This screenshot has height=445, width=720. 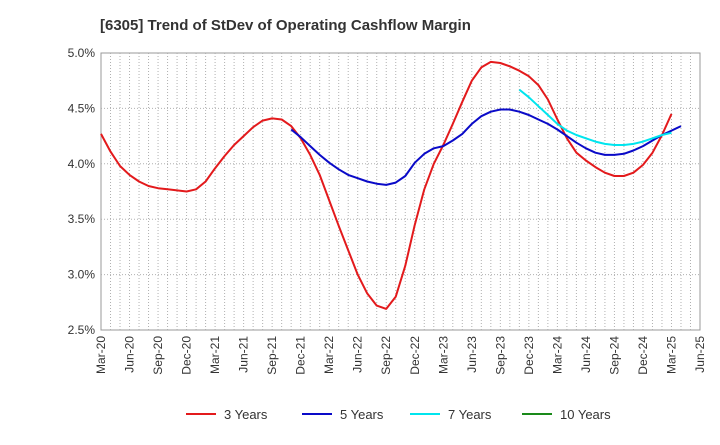 I want to click on x-tick-label: Dec-23, so click(x=529, y=355).